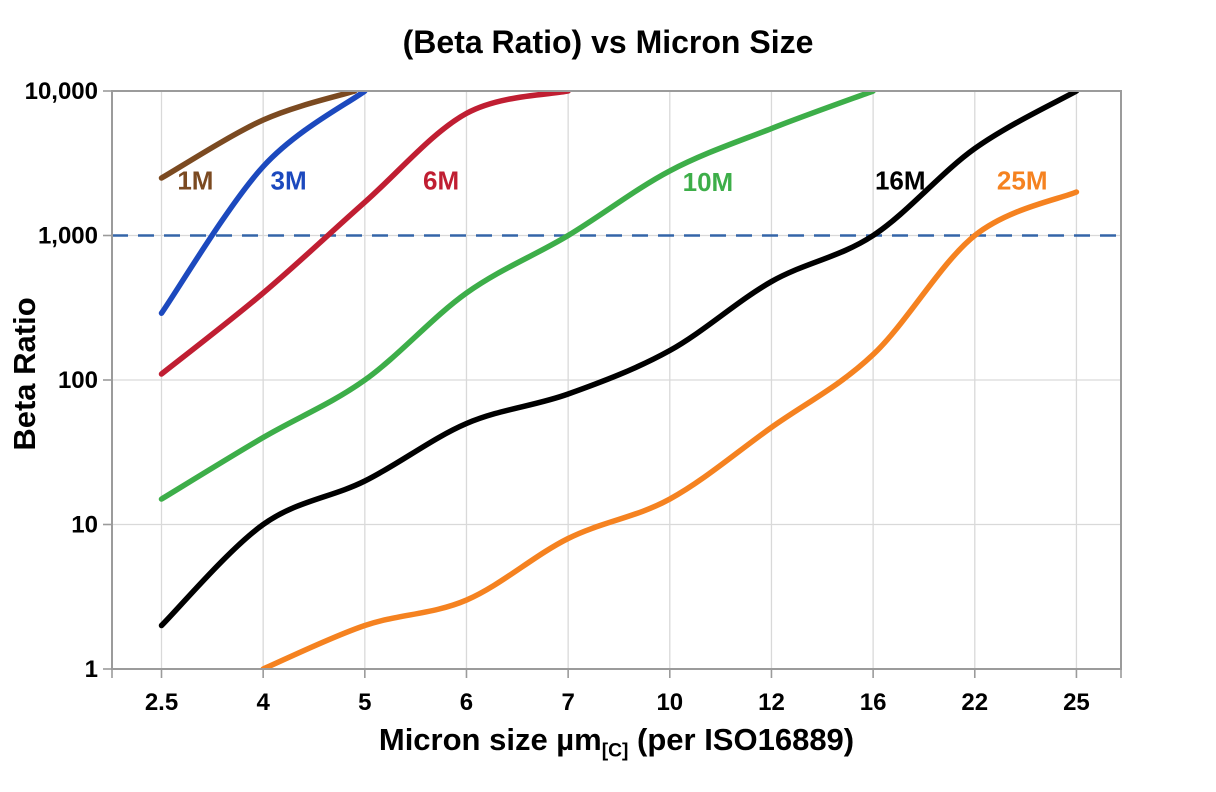  What do you see at coordinates (441, 181) in the screenshot?
I see `series-label-6M: 6M` at bounding box center [441, 181].